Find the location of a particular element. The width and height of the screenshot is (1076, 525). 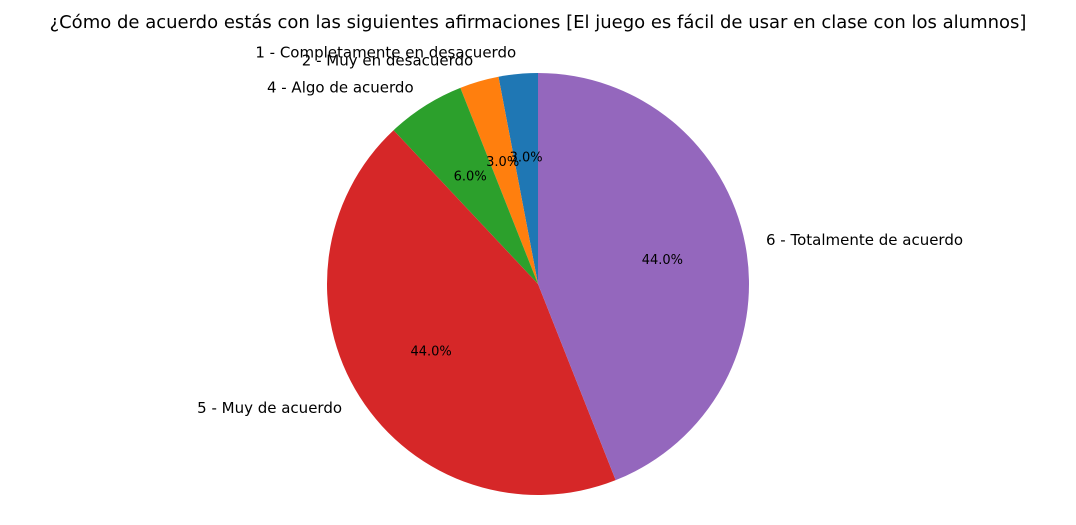

pie-slice-1-completamente-en-desacuerdo is located at coordinates (518, 178).